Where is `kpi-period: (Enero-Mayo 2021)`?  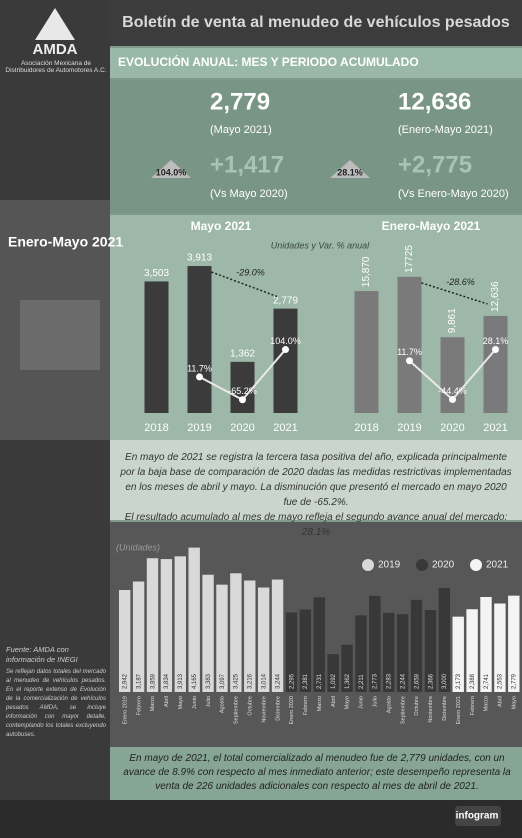
kpi-period: (Enero-Mayo 2021) is located at coordinates (445, 130).